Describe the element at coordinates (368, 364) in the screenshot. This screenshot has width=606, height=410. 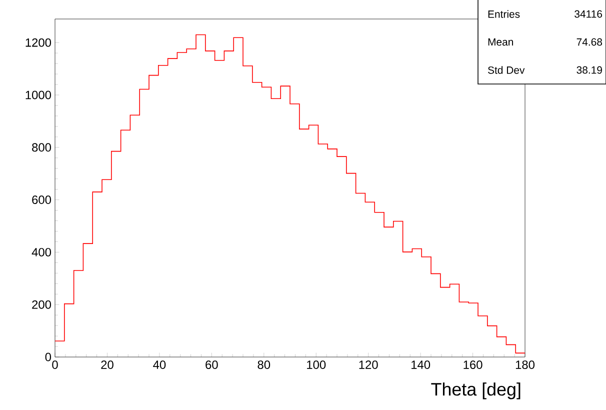
I see `x-tick-label: 120` at that location.